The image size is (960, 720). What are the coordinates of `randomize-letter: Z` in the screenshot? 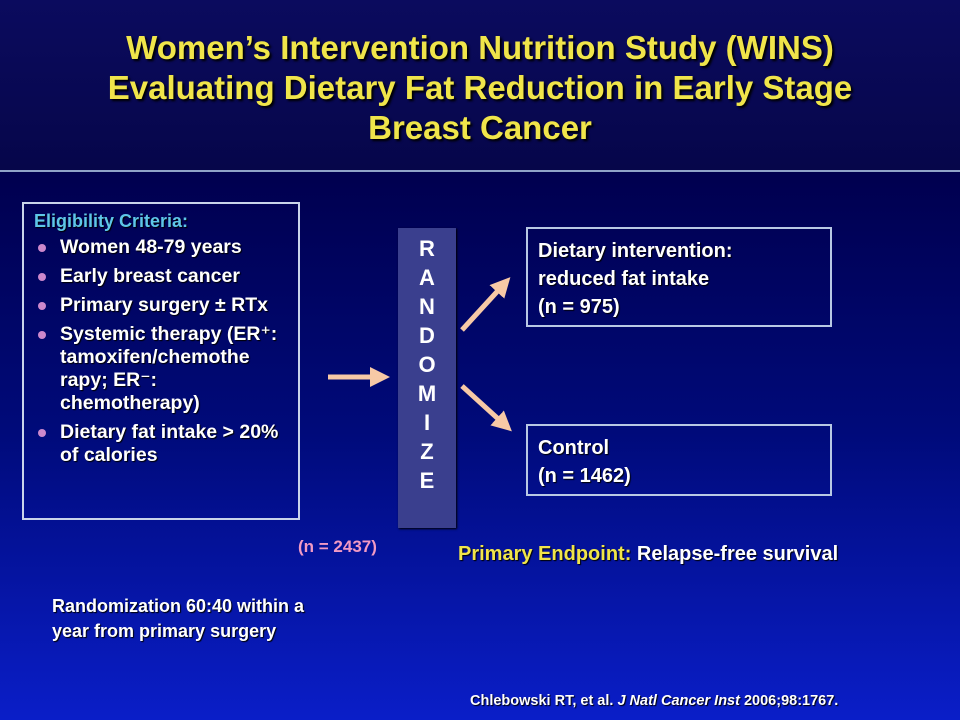 It's located at (427, 451).